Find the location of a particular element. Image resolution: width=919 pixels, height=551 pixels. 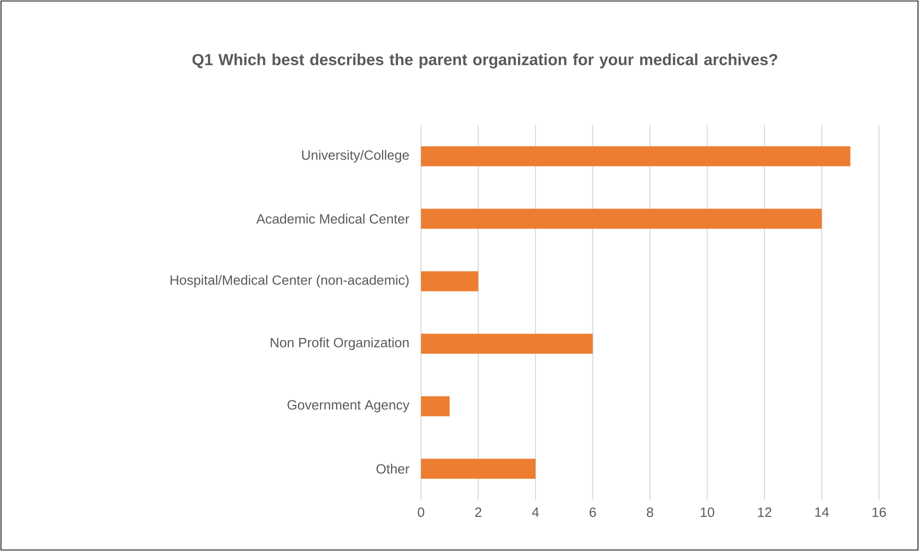

y-tick-label: University/College is located at coordinates (355, 156).